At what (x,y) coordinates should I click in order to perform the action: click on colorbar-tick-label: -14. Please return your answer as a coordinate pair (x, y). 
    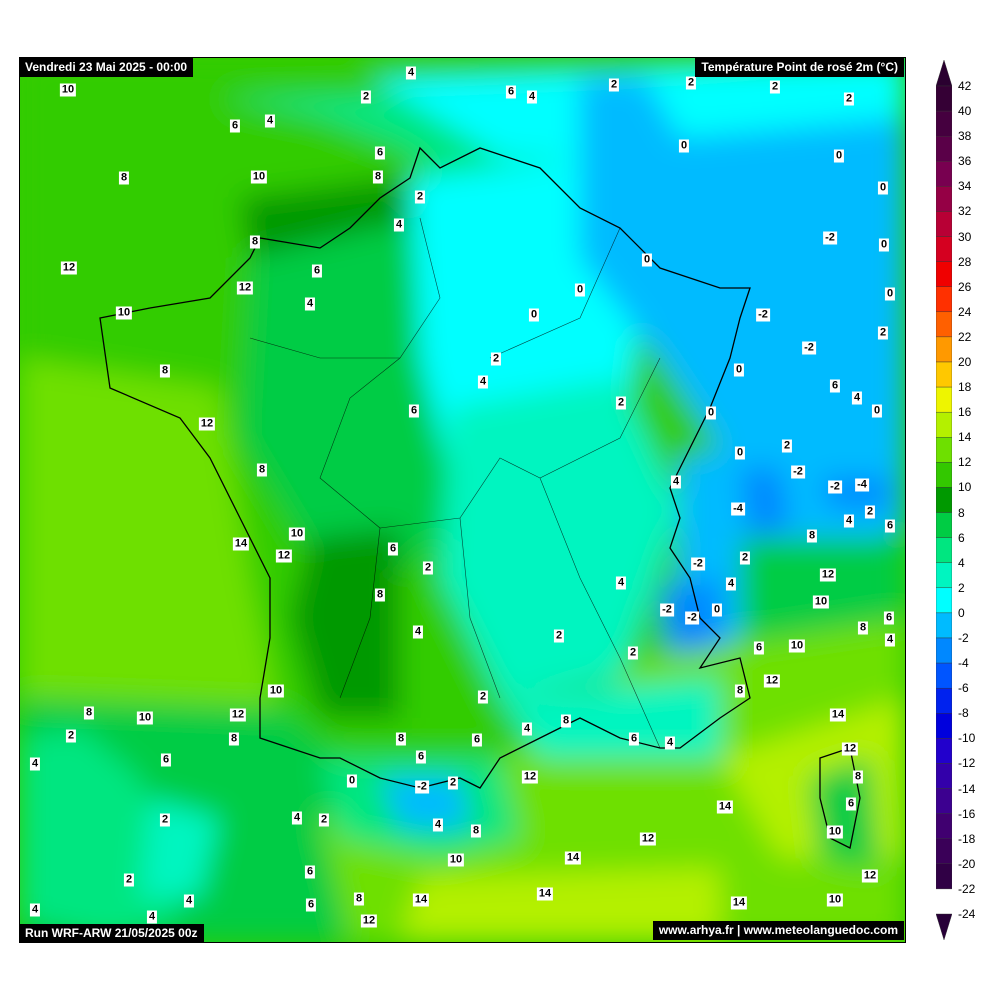
    Looking at the image, I should click on (967, 788).